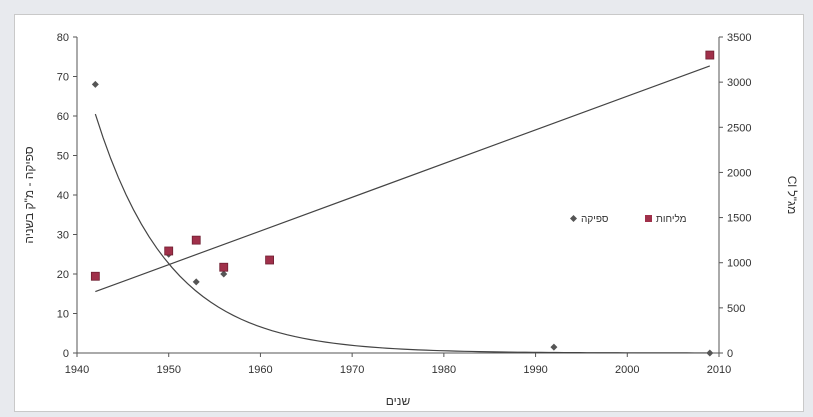 The width and height of the screenshot is (813, 417). Describe the element at coordinates (63, 157) in the screenshot. I see `y-left-tick-label: 50` at that location.